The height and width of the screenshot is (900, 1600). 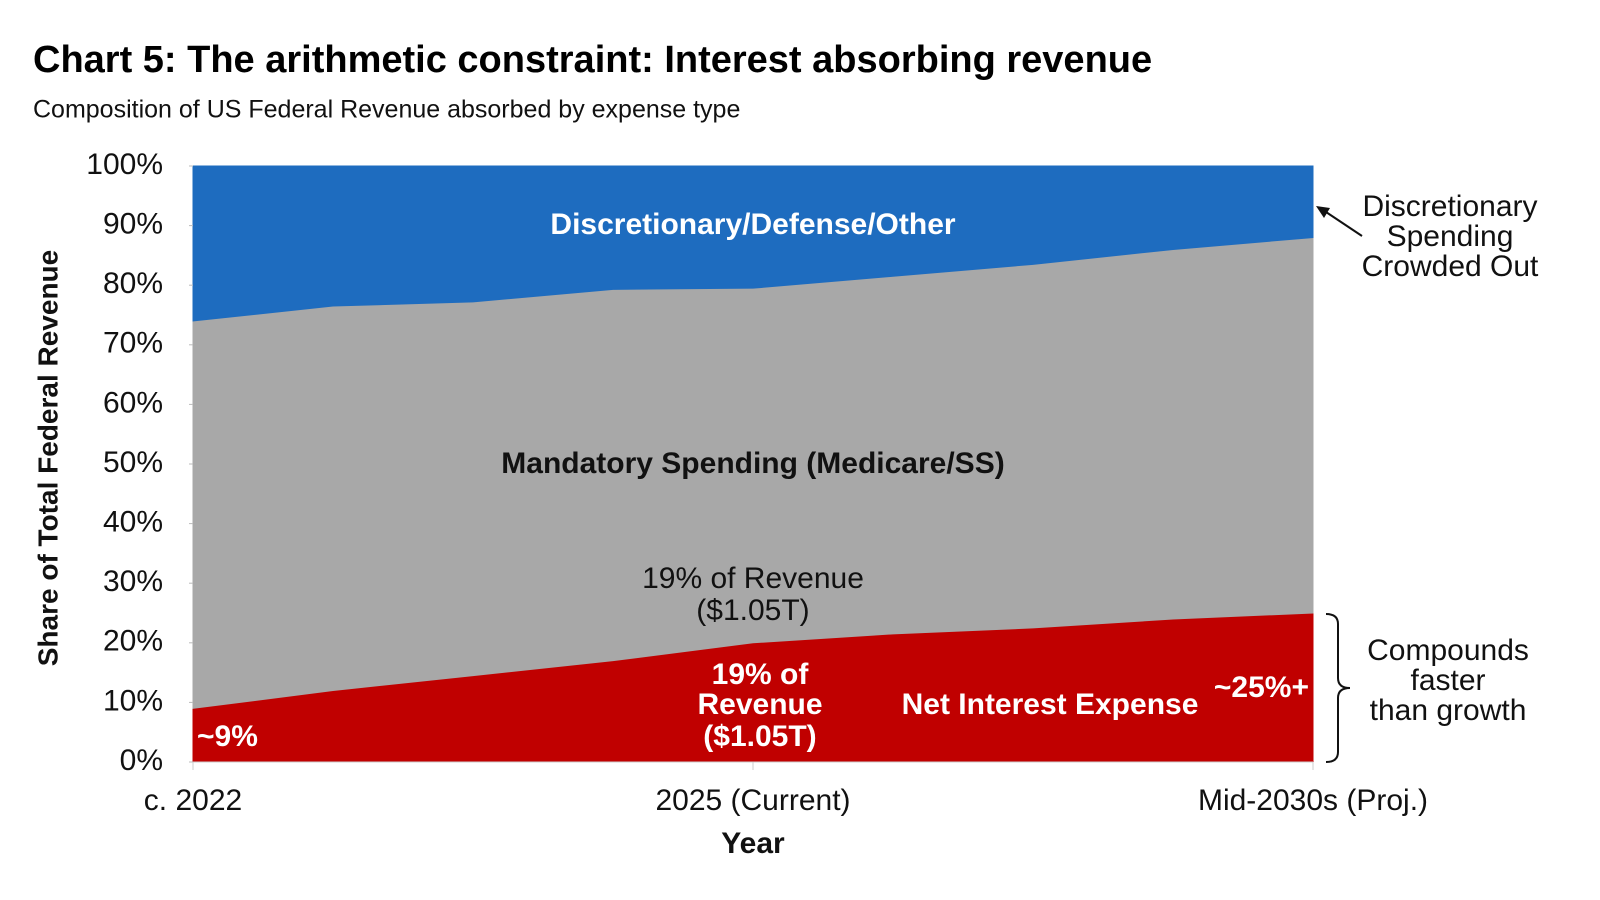 I want to click on bracket, so click(x=1338, y=688).